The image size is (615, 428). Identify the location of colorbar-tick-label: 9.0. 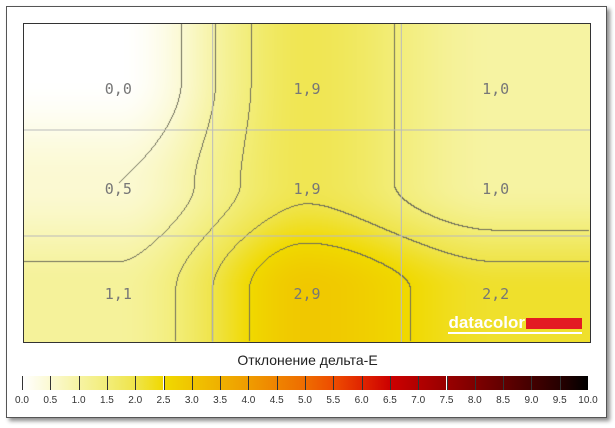
(531, 400).